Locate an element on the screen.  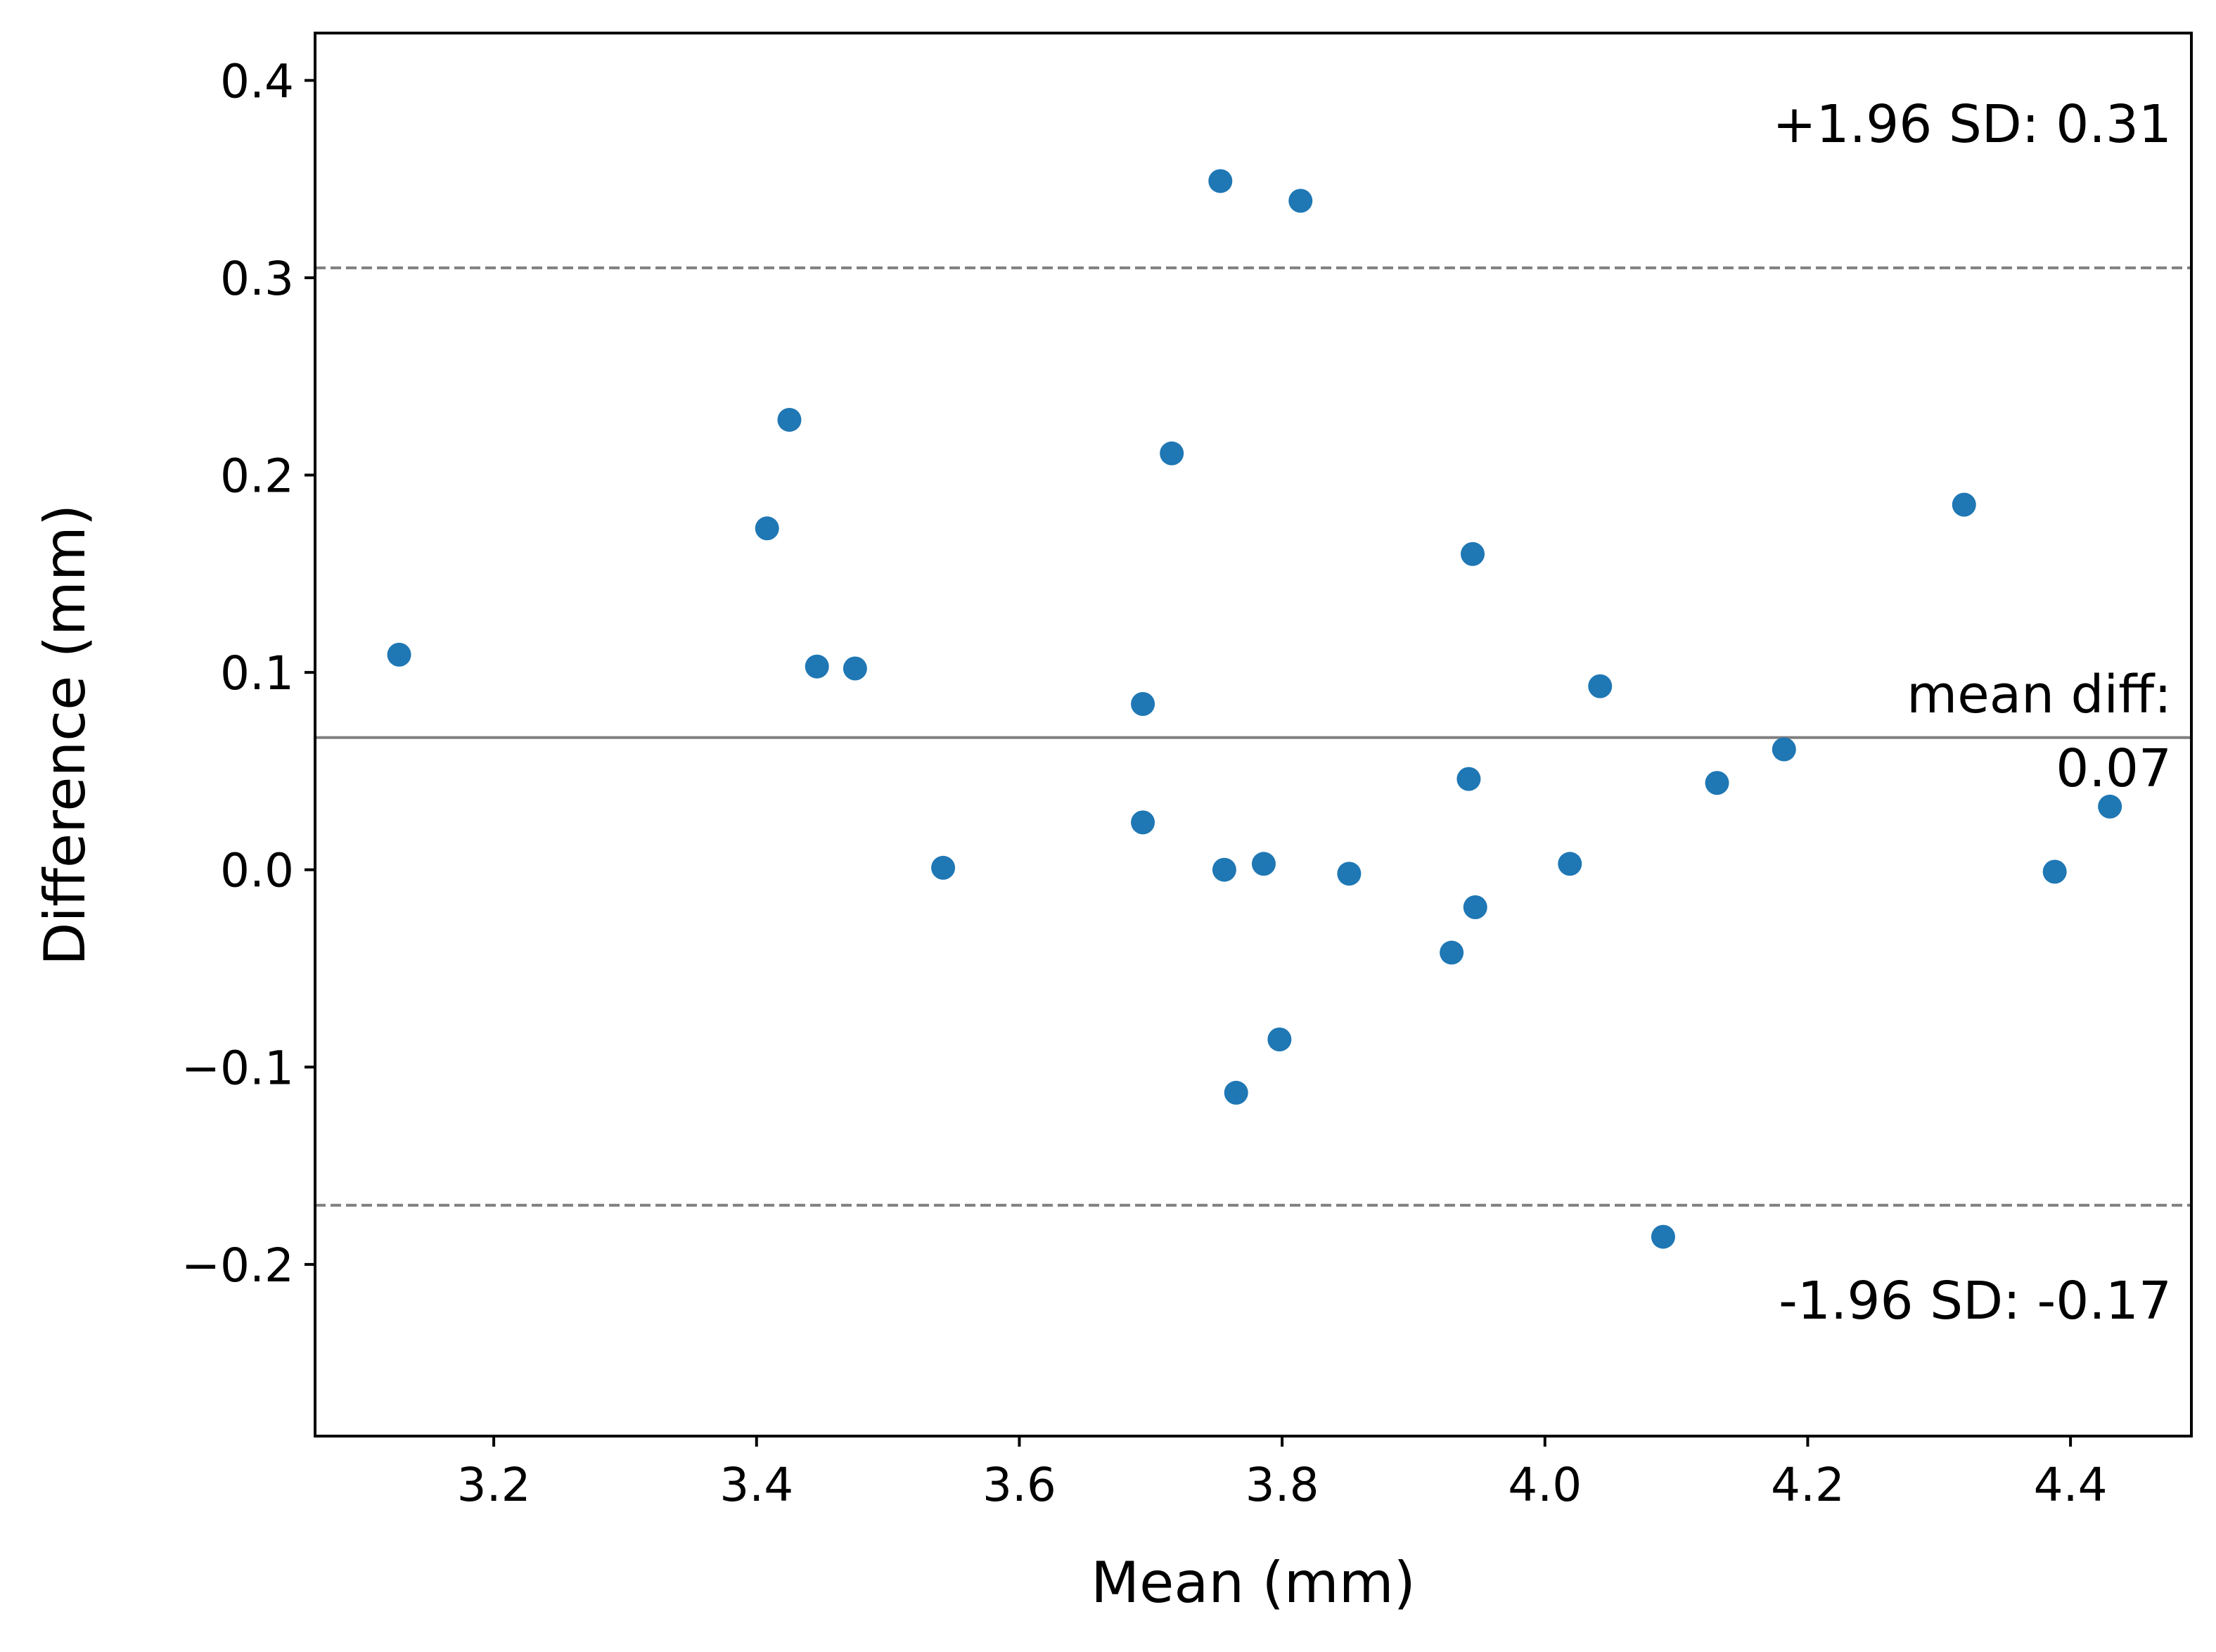
x-axis-ticks: 3.2 3.4 3.6 3.8 4.0 4.2 4.4 is located at coordinates (1282, 1474).